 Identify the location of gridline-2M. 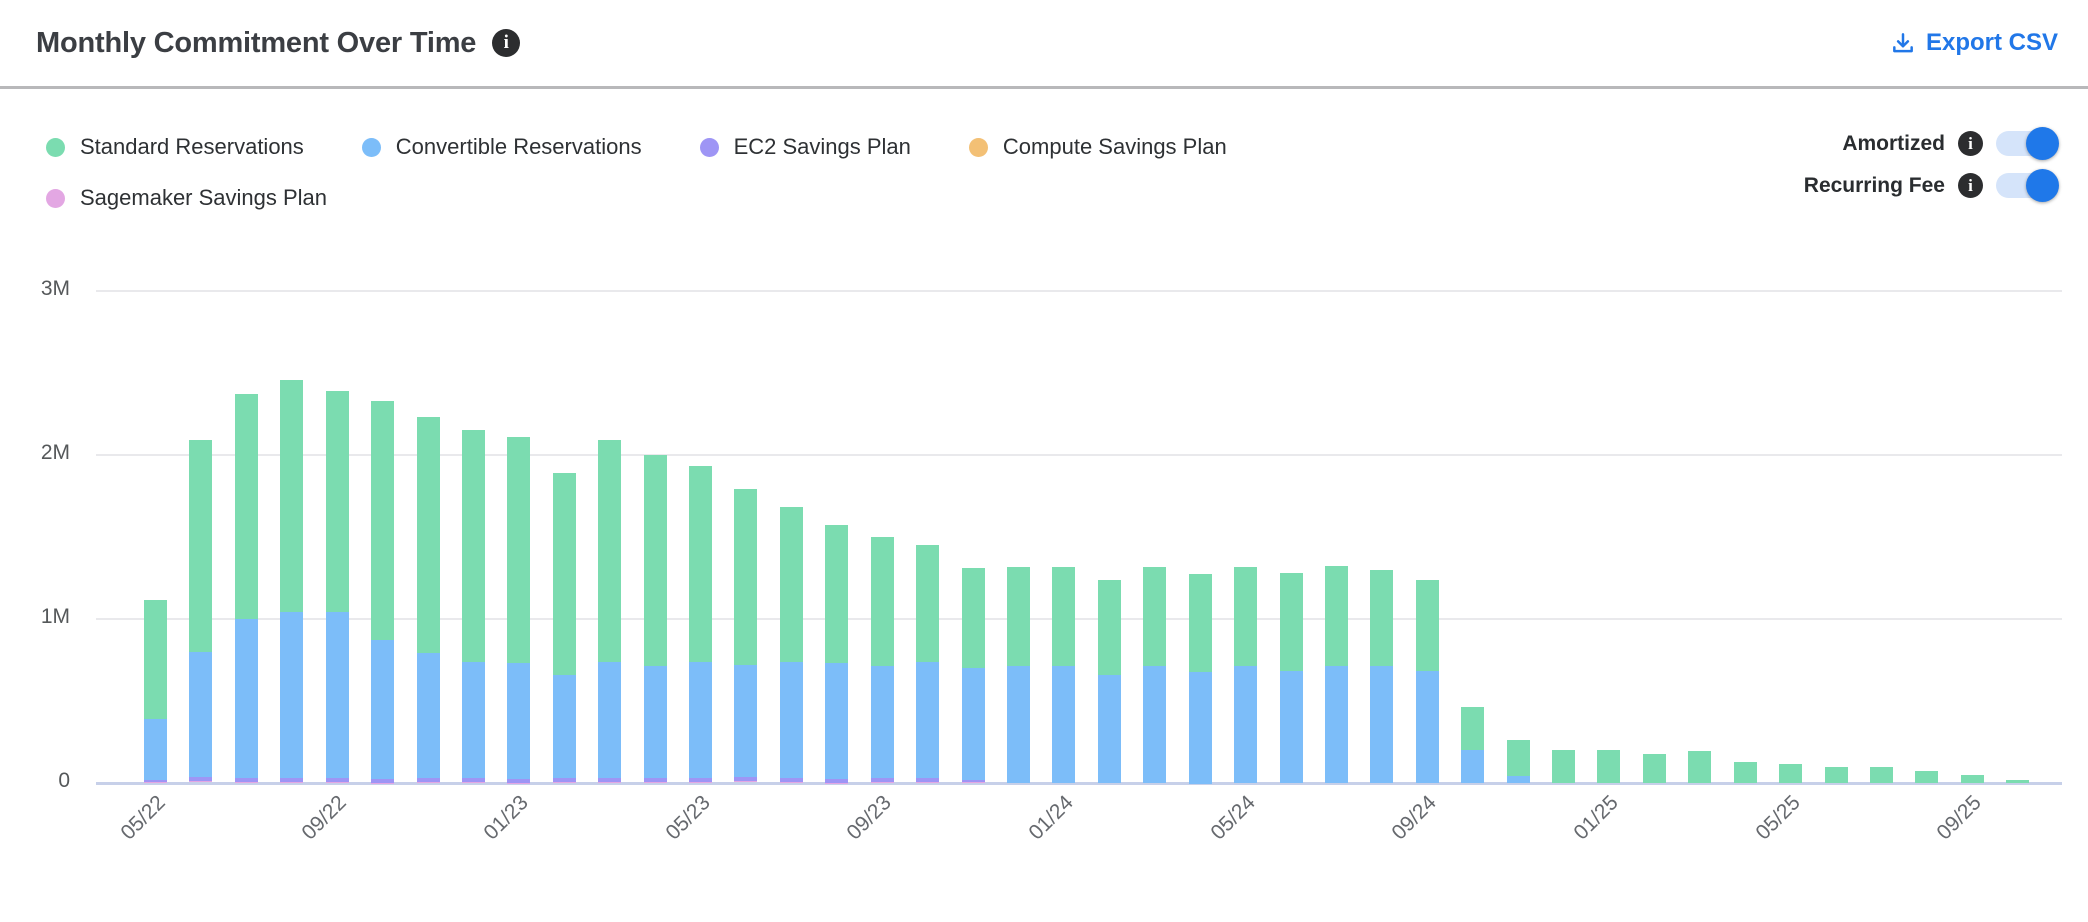
(1079, 455).